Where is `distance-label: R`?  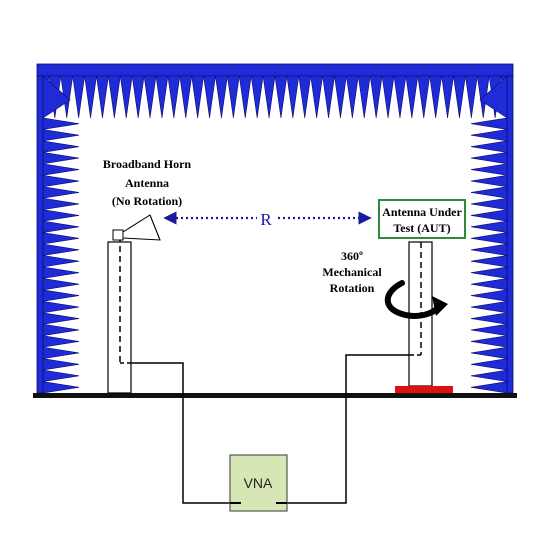
distance-label: R is located at coordinates (266, 219).